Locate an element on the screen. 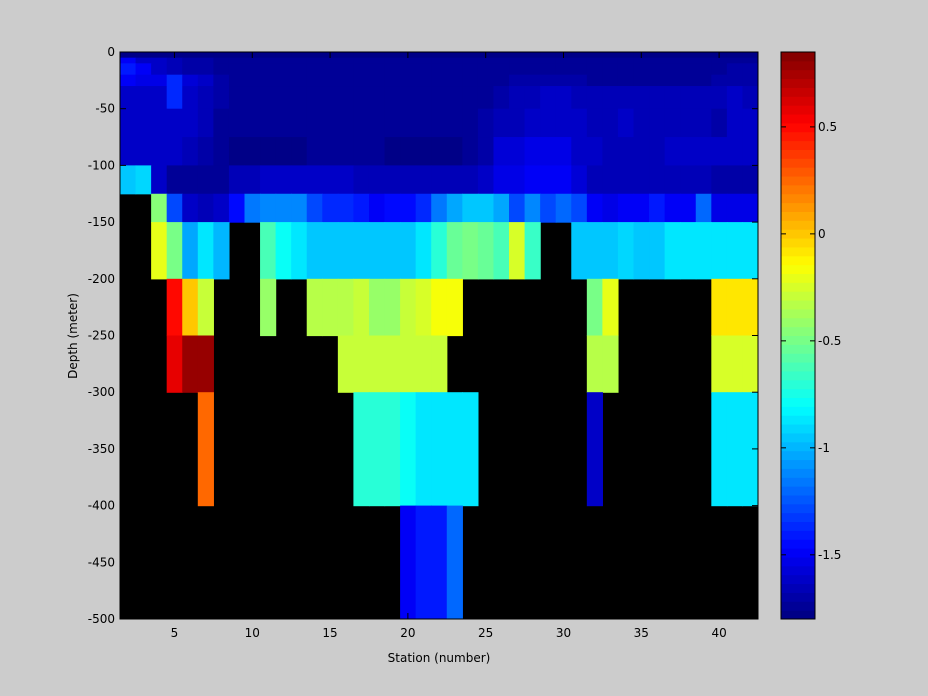  colorbar-tick-label: 0.5 is located at coordinates (827, 127).